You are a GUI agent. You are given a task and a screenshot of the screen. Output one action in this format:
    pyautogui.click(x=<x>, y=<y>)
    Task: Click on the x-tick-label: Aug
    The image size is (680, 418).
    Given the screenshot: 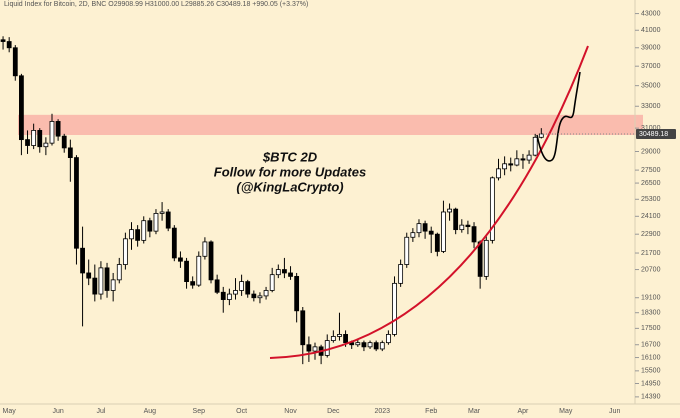 What is the action you would take?
    pyautogui.click(x=150, y=411)
    